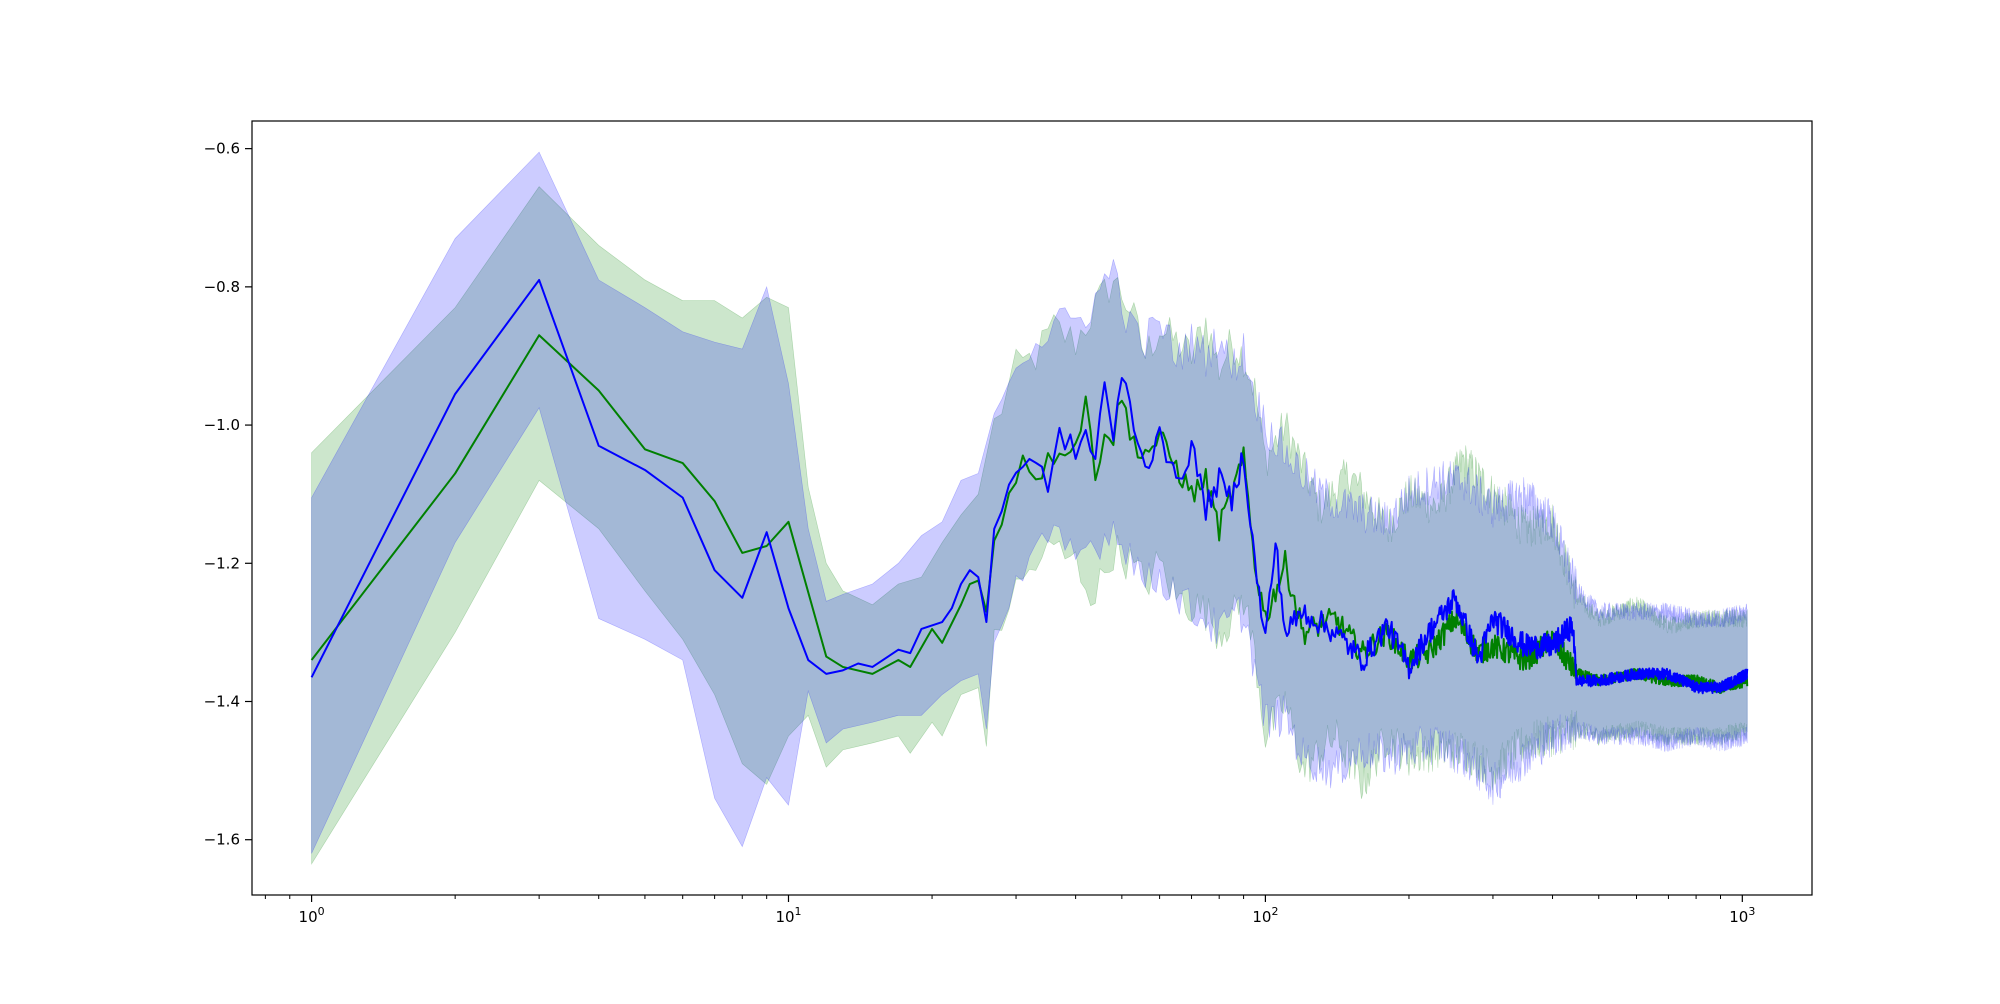  Describe the element at coordinates (222, 149) in the screenshot. I see `y-tick-label: −0.6` at that location.